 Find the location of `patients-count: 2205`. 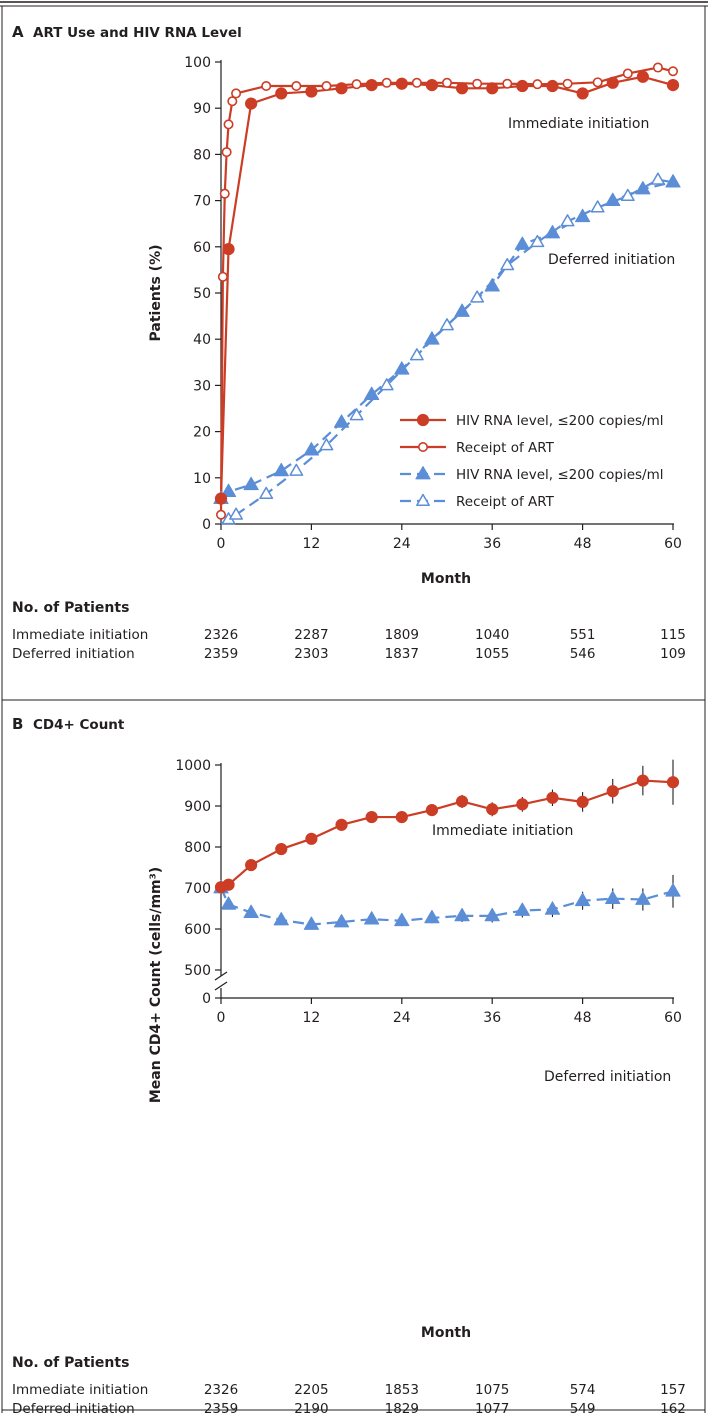

patients-count: 2205 is located at coordinates (311, 1390).